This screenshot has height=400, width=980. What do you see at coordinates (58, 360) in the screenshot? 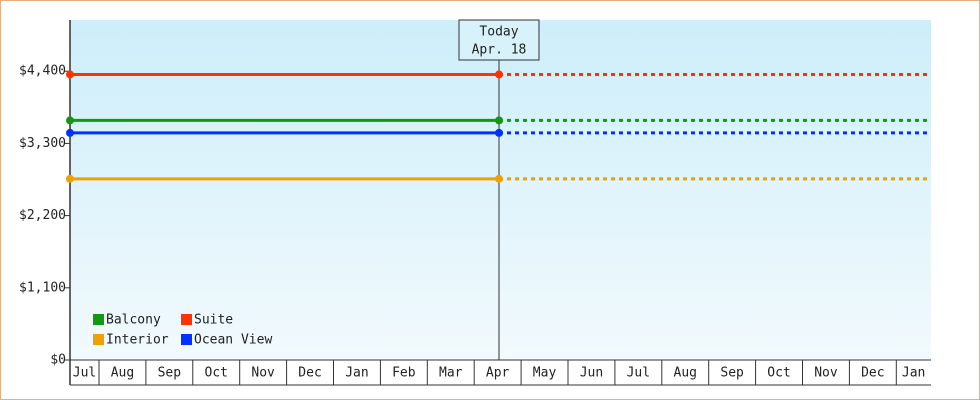
I see `y-tick-label: $0` at bounding box center [58, 360].